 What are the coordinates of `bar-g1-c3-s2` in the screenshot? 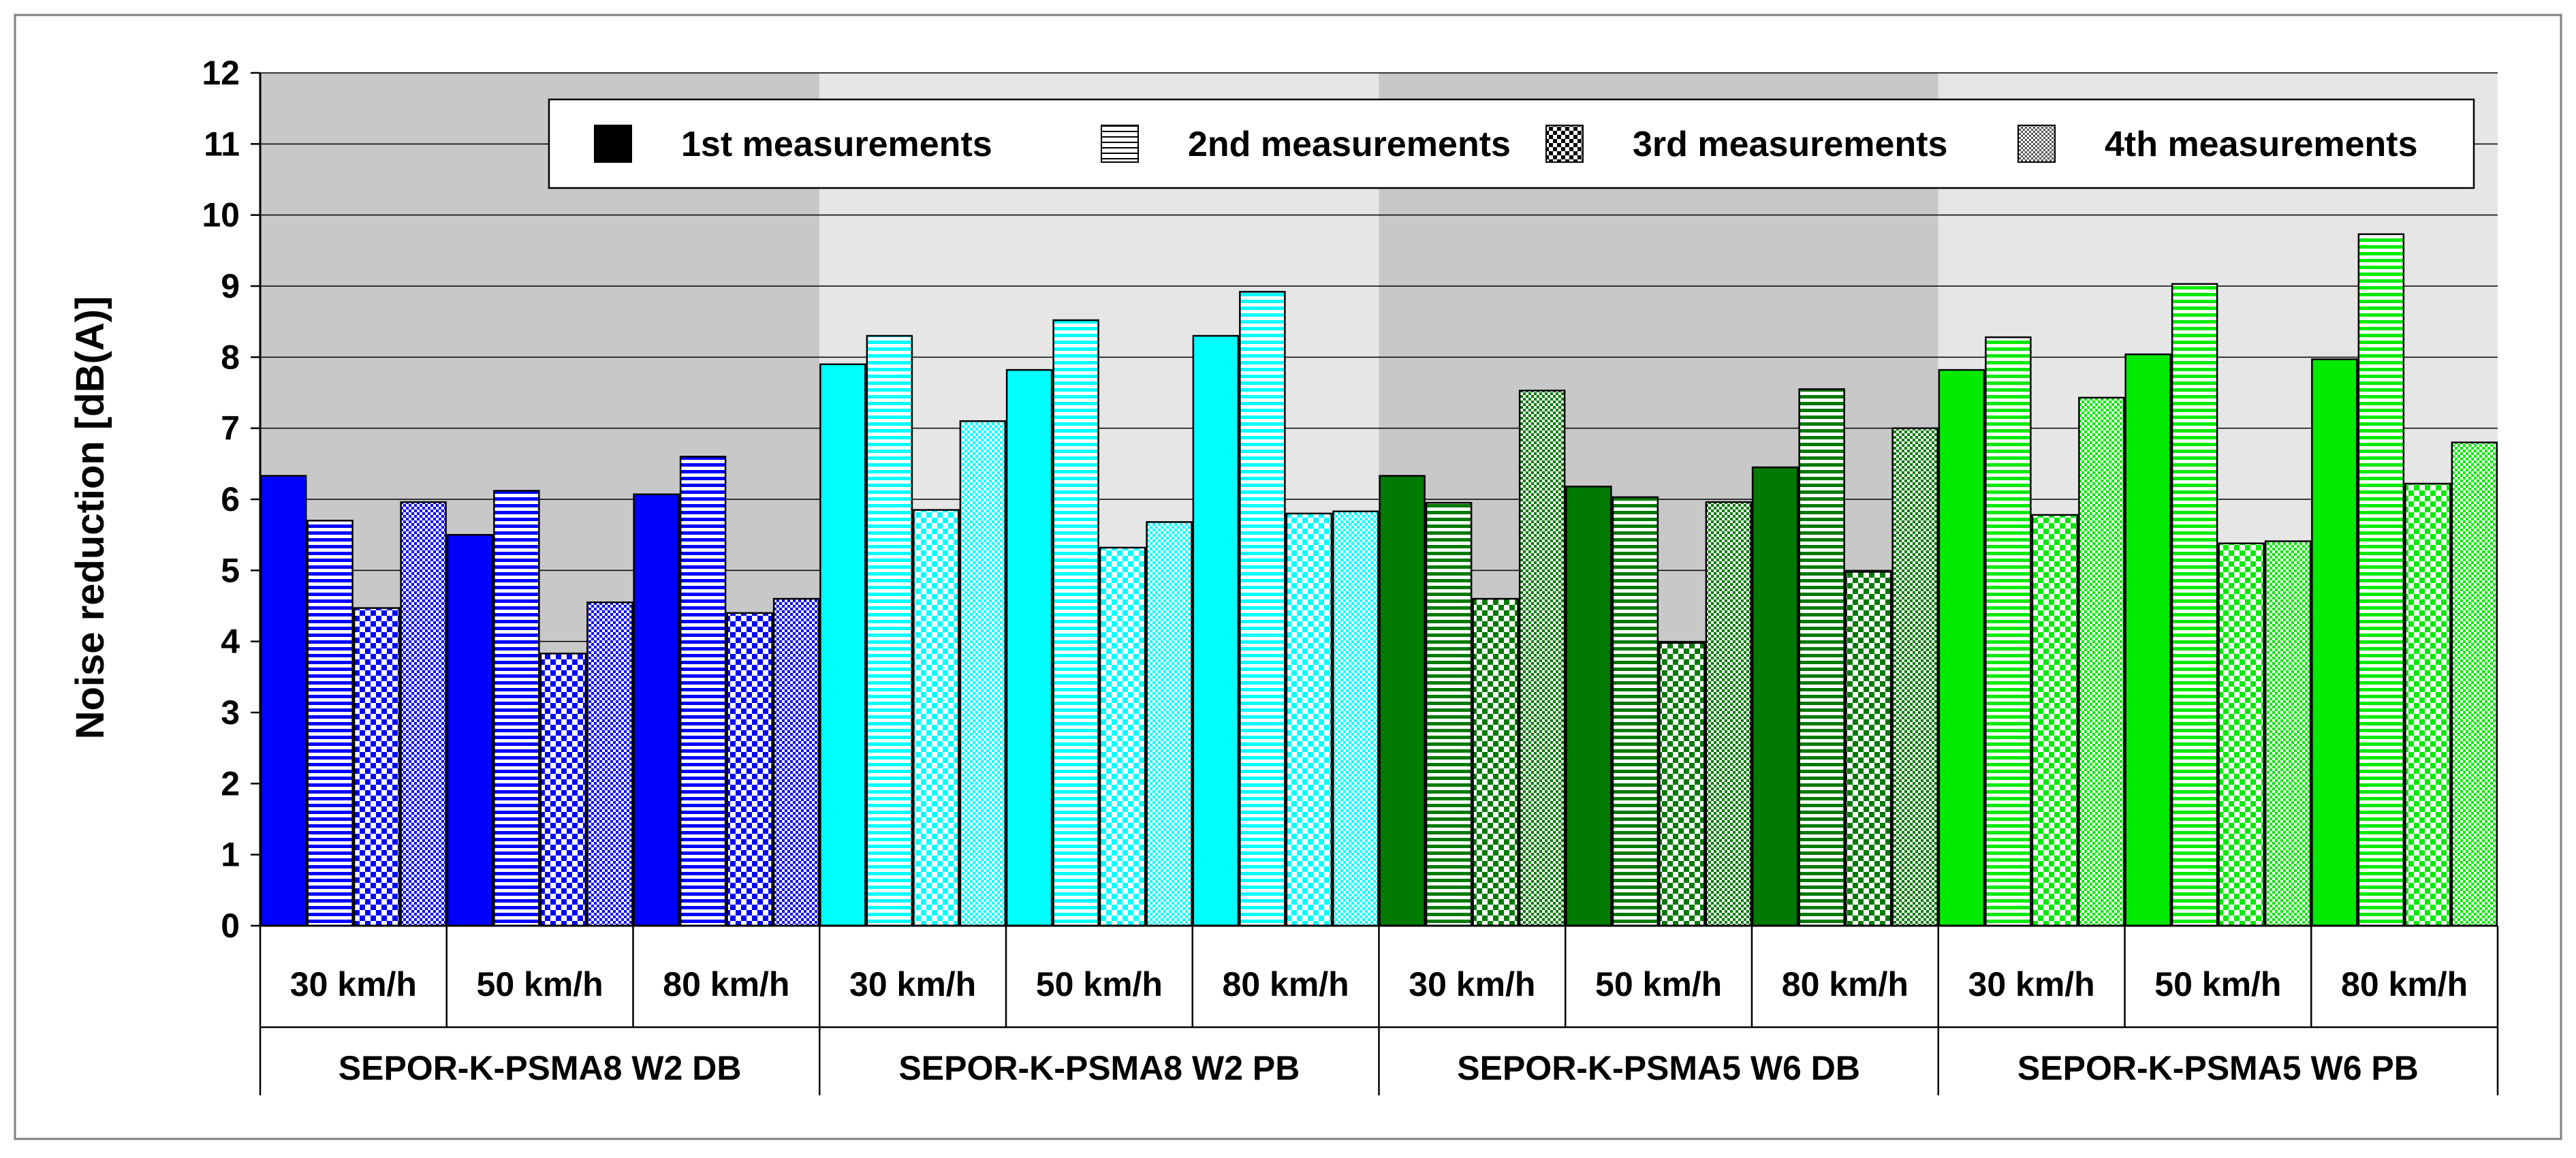 It's located at (703, 691).